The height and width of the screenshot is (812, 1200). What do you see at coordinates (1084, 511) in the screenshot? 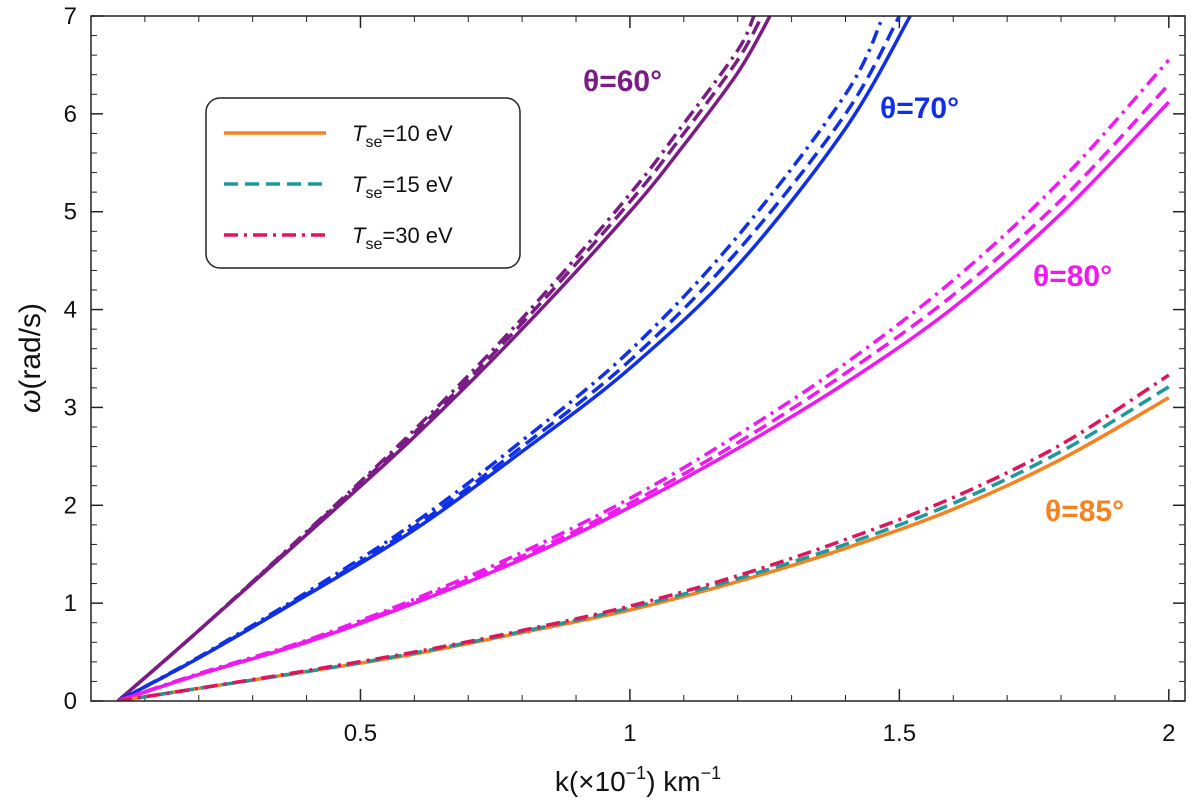
I see `annotation-theta-85: θ=85°` at bounding box center [1084, 511].